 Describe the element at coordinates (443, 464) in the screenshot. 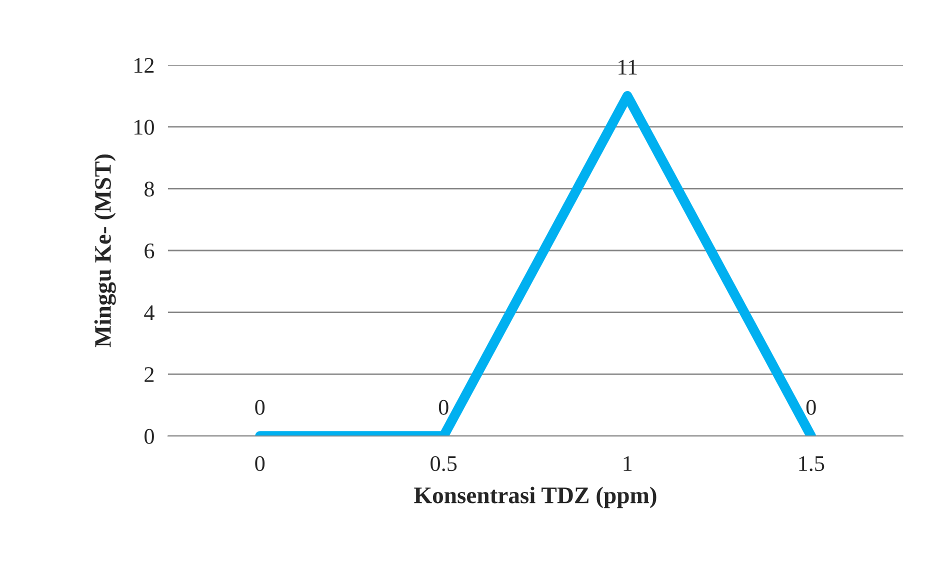

I see `x-tick-label: 0.5` at that location.